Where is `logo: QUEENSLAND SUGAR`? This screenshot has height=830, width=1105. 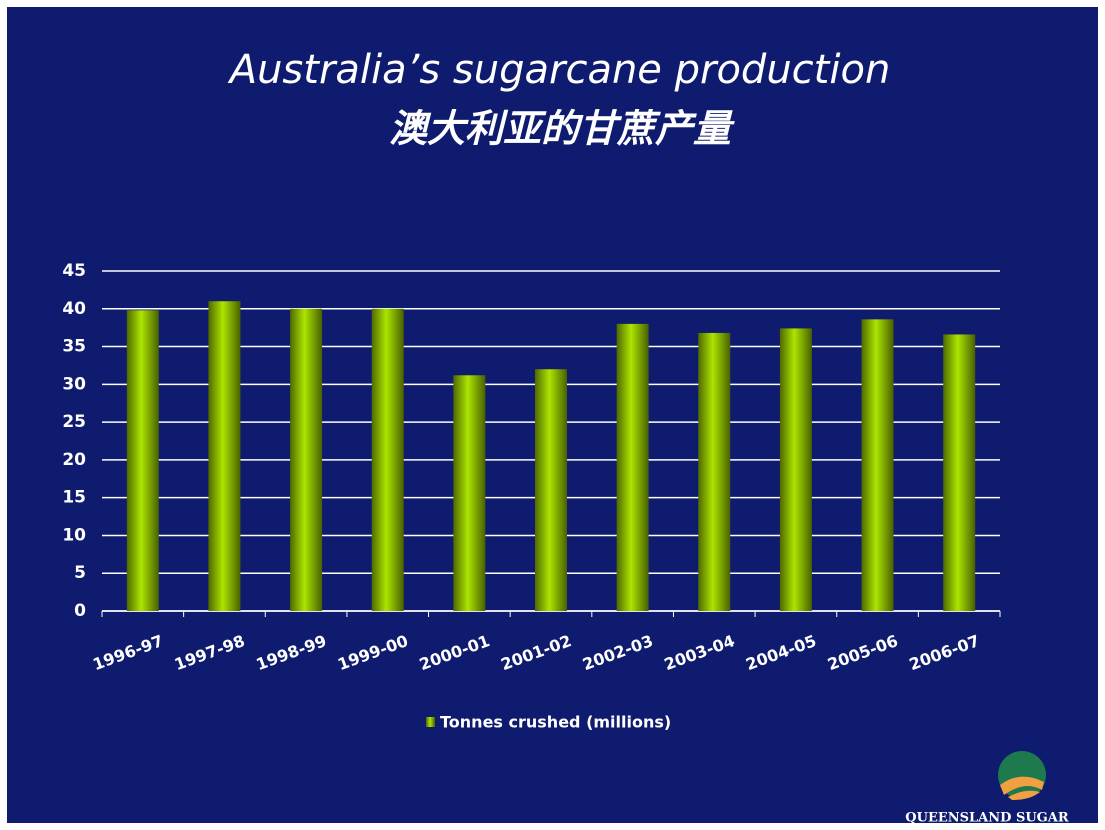
logo: QUEENSLAND SUGAR is located at coordinates (987, 788).